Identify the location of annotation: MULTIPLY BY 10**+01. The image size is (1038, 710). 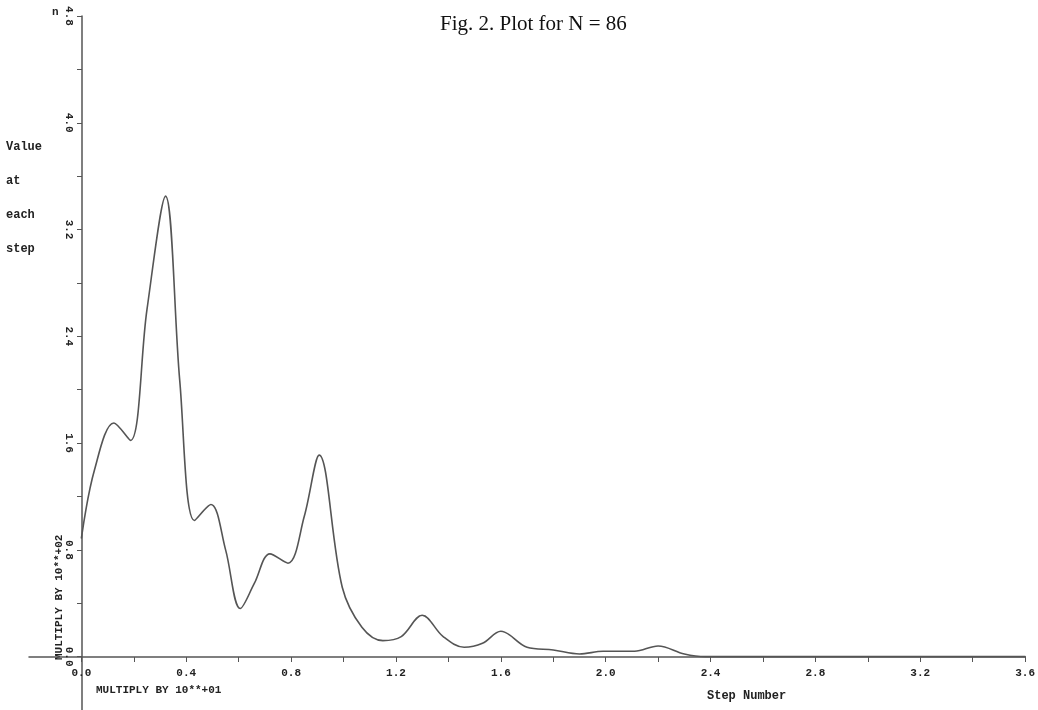
(159, 689).